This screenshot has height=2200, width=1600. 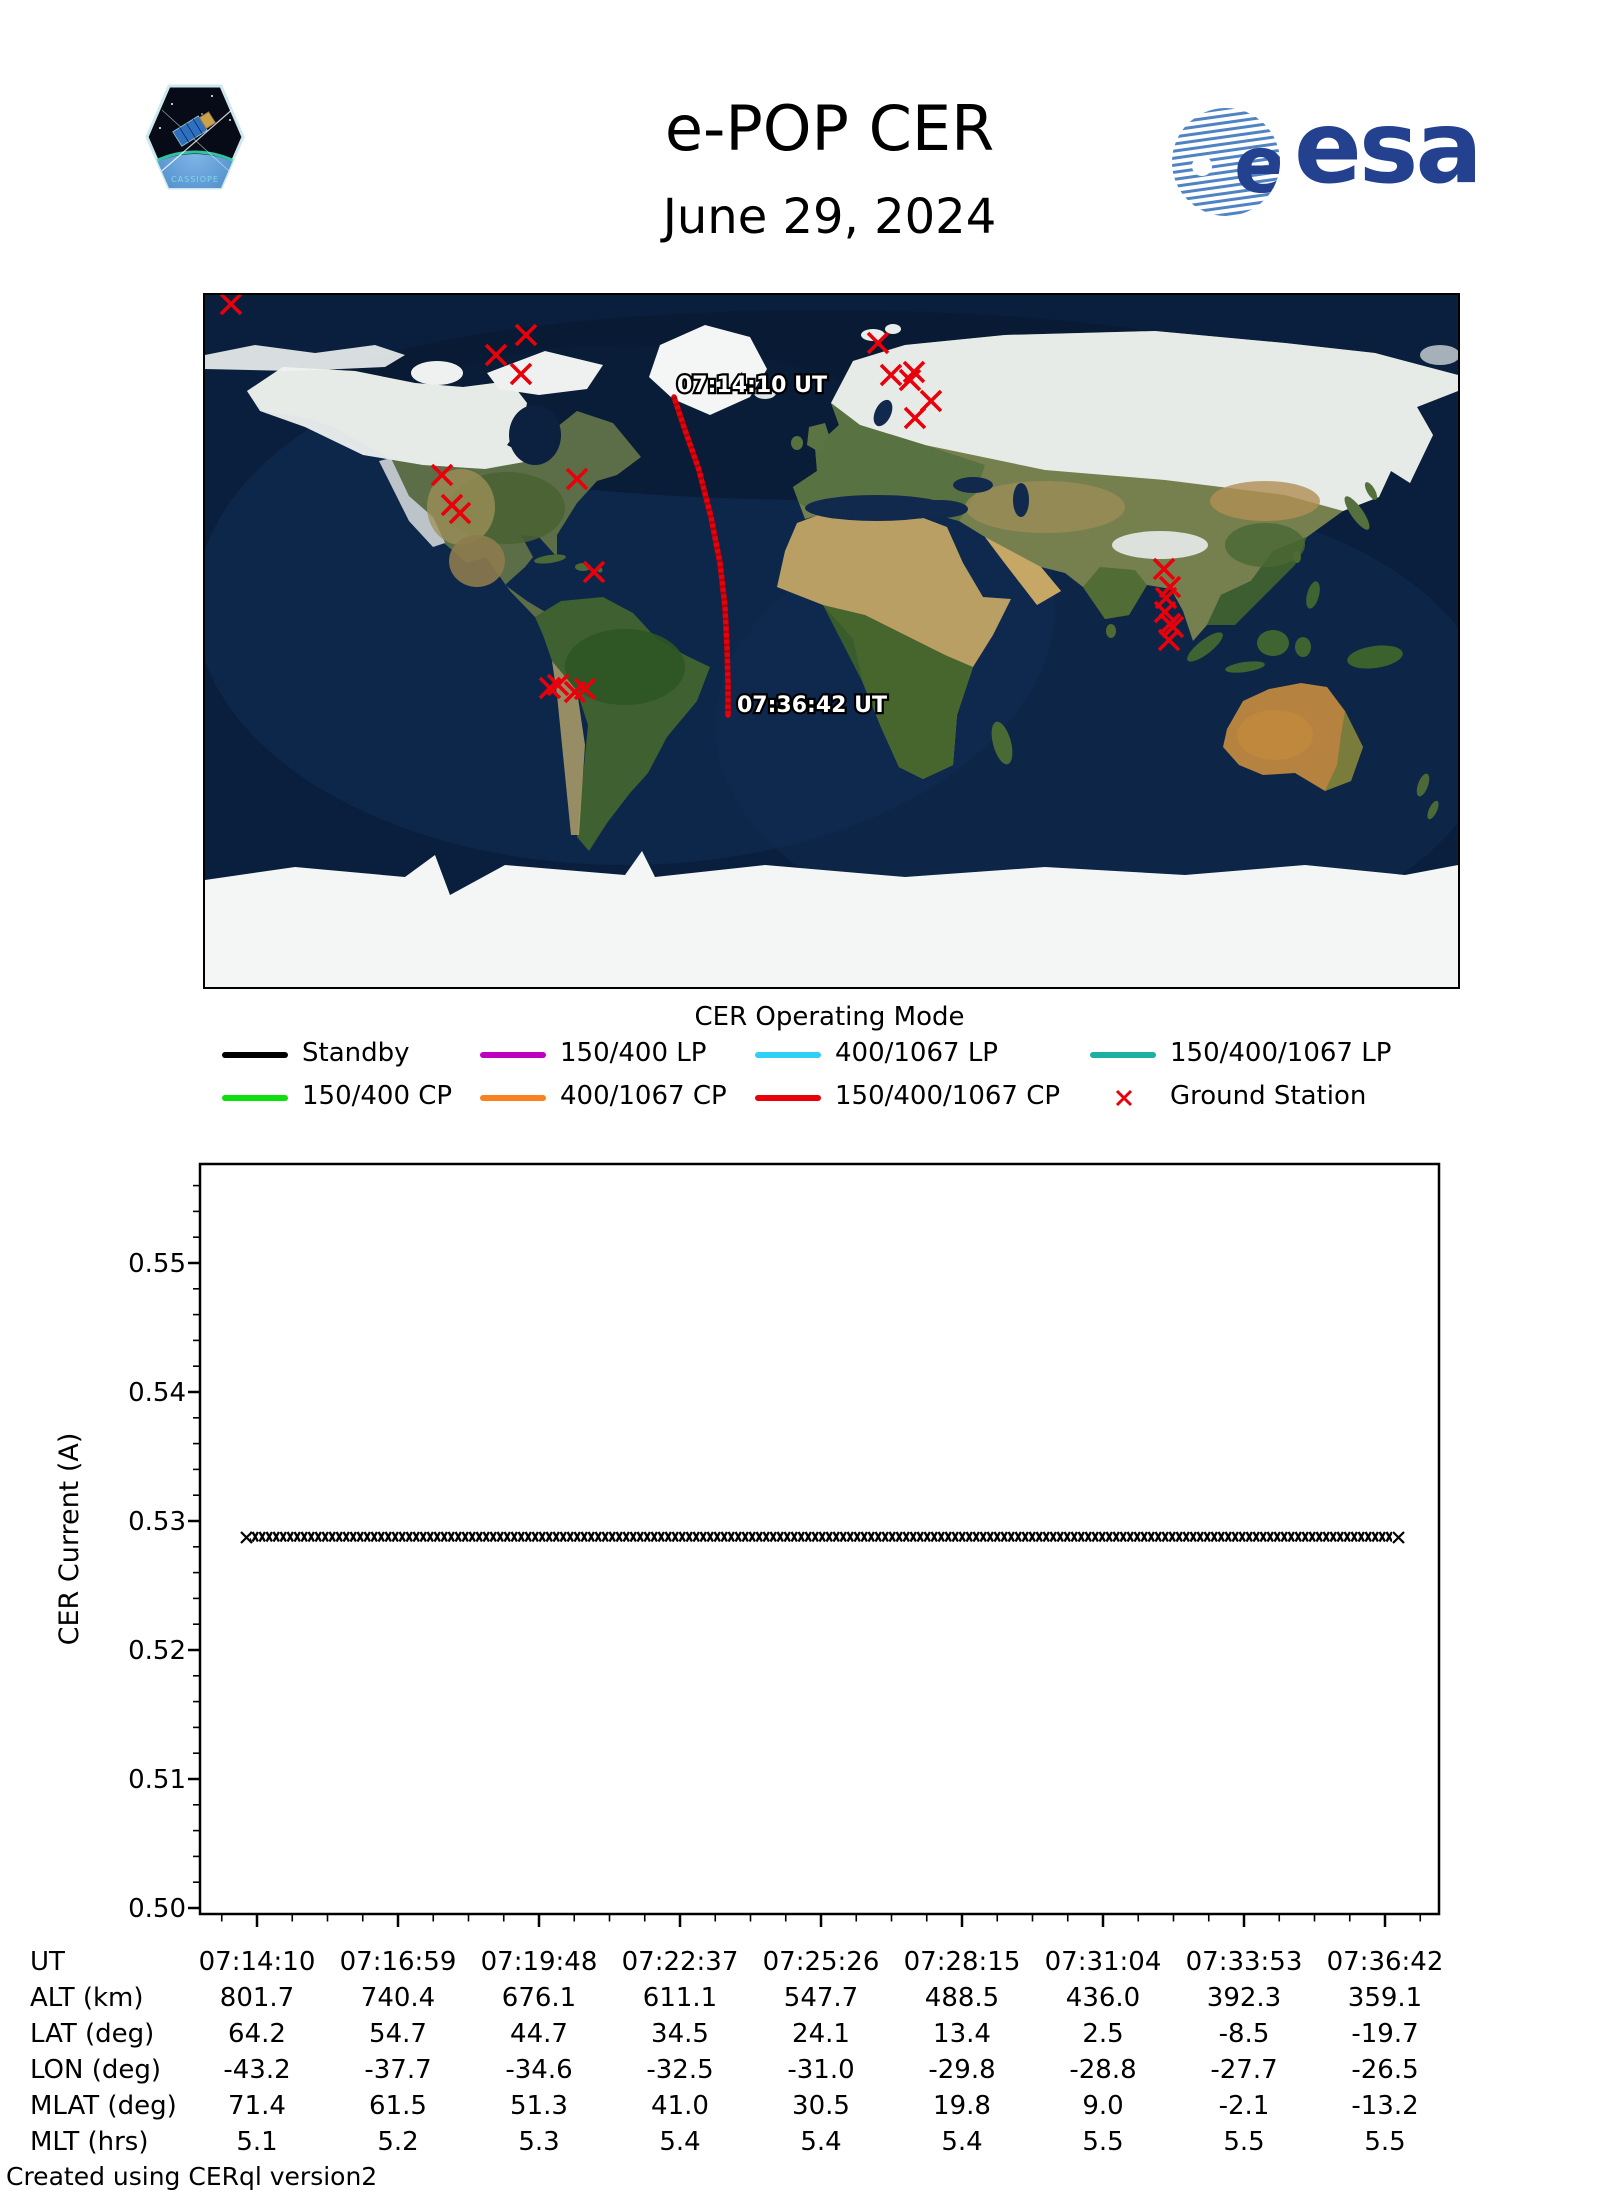 I want to click on y-tick-labels: 0.55 0.54 0.53 0.52 0.51 0.50, so click(x=157, y=1586).